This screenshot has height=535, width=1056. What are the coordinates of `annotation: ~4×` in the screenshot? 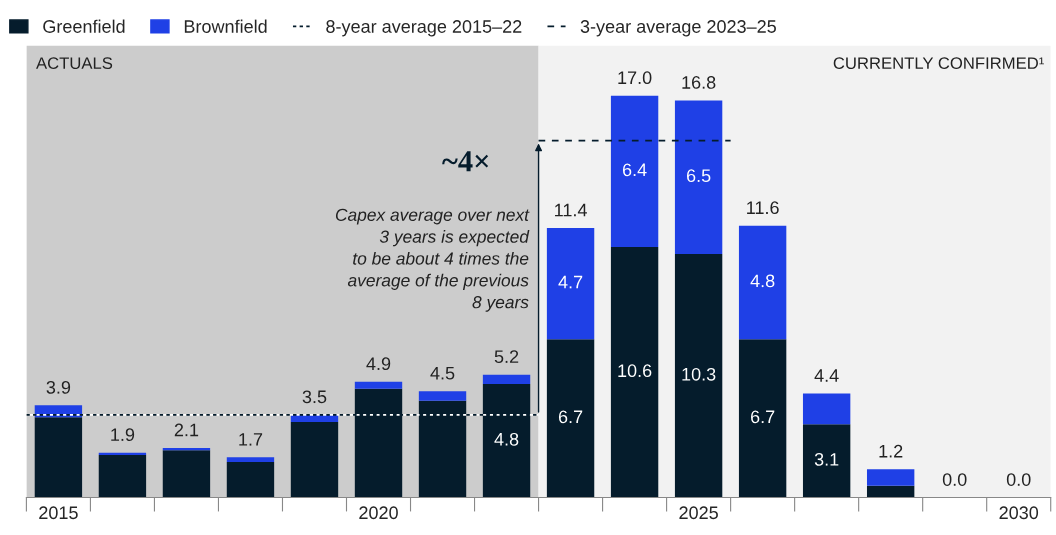 It's located at (465, 161).